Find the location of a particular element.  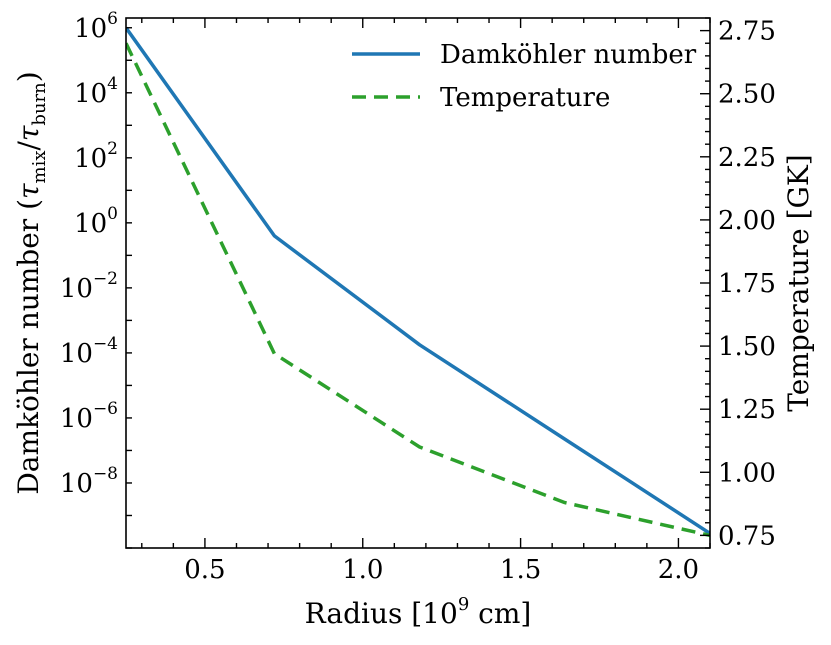

right-tick-label: 1.25 is located at coordinates (747, 410).